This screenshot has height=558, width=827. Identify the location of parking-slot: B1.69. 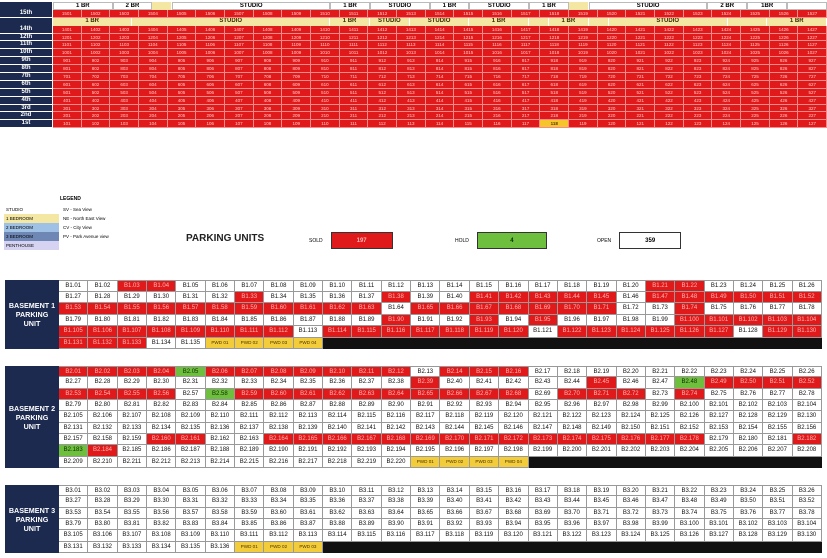
(543, 309).